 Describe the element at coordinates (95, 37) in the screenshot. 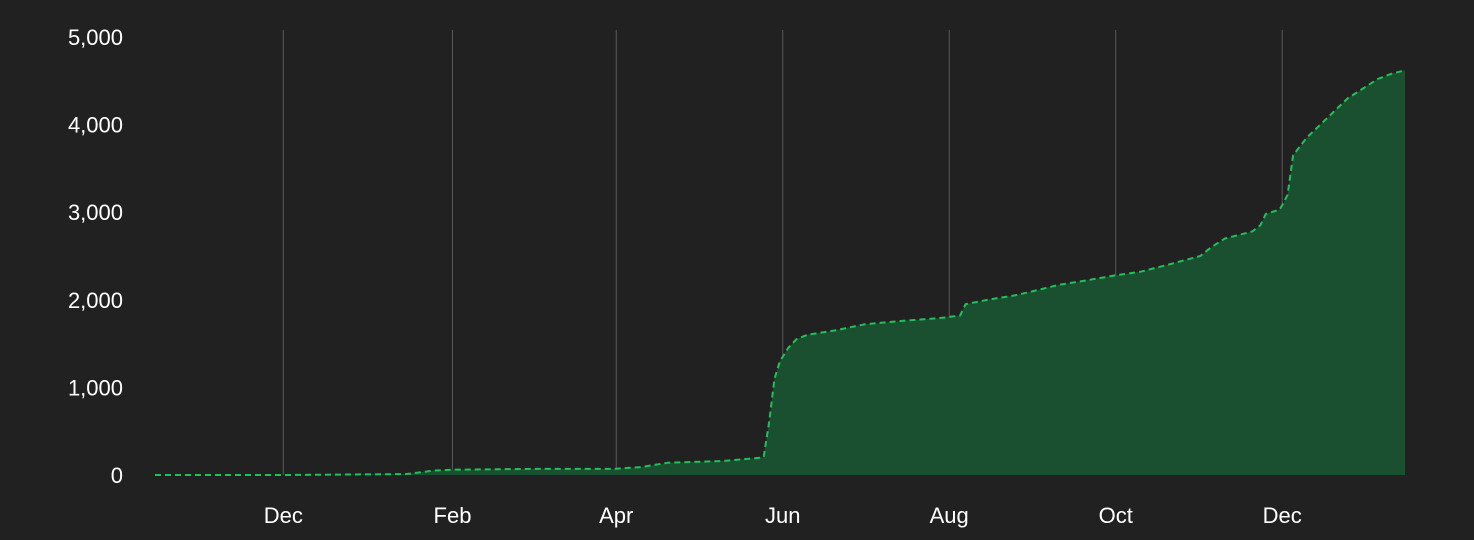

I see `y-tick-label: 5,000` at that location.